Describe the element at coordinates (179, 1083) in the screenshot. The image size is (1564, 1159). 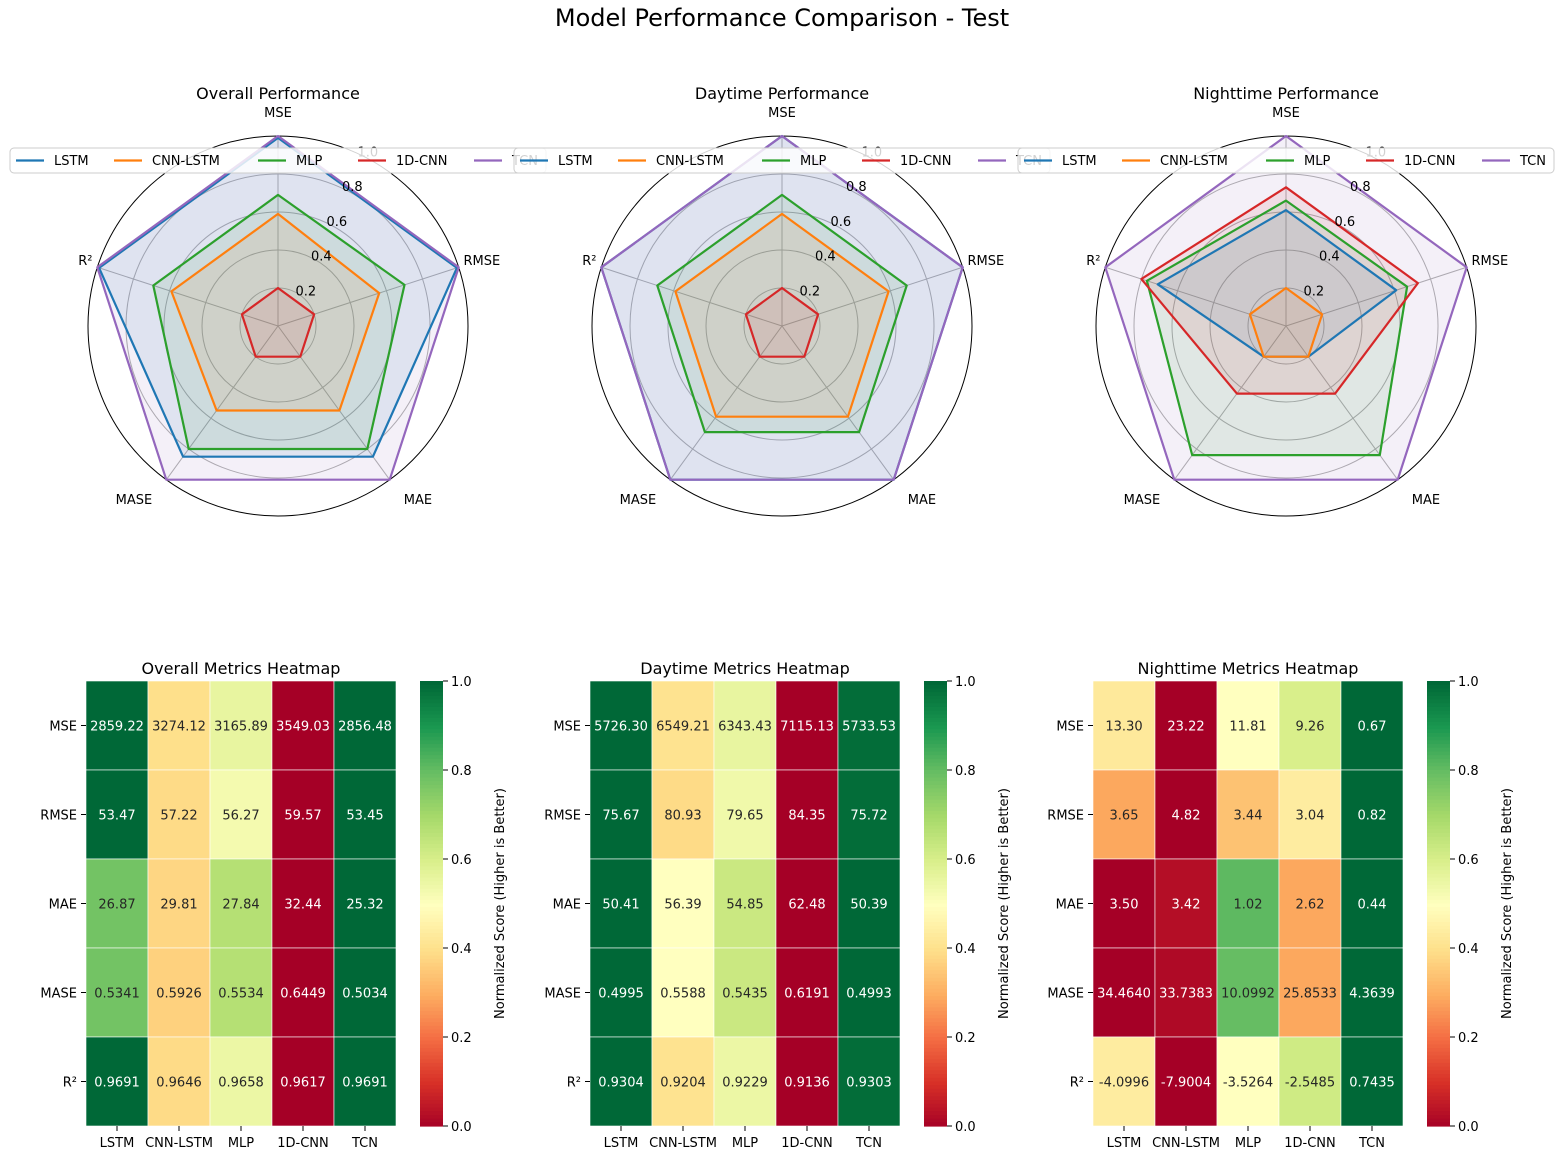
I see `heatmap-cell-label: 0.9646` at that location.